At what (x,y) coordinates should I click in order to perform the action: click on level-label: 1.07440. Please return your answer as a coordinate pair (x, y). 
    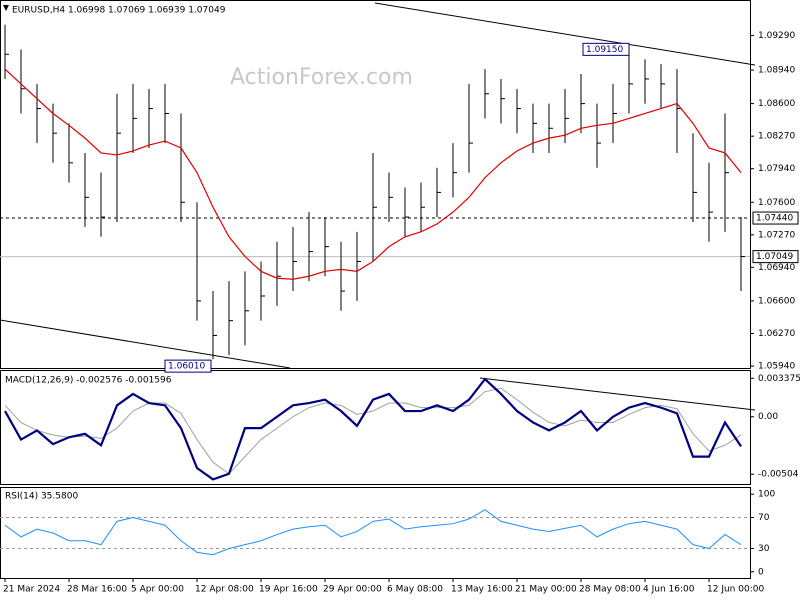
    Looking at the image, I should click on (774, 219).